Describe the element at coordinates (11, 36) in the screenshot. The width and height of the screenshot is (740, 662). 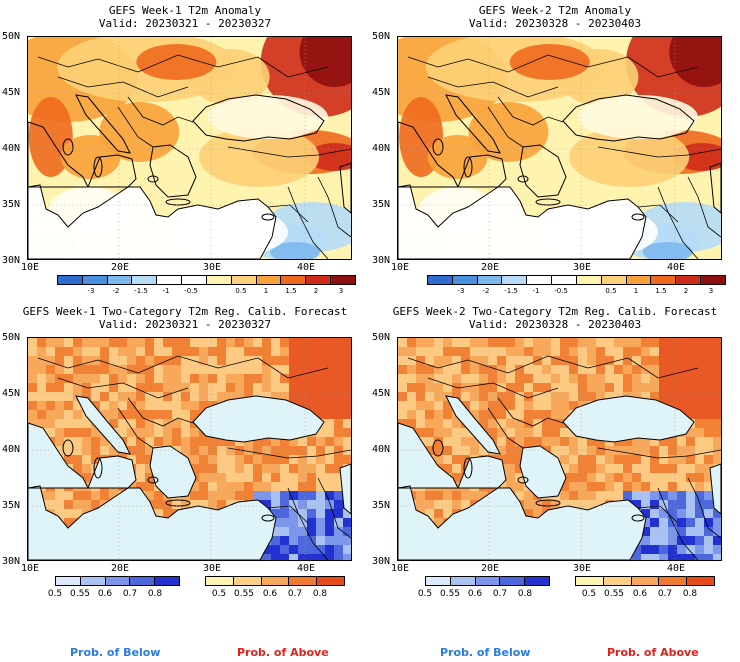
I see `lat-label: 50N` at that location.